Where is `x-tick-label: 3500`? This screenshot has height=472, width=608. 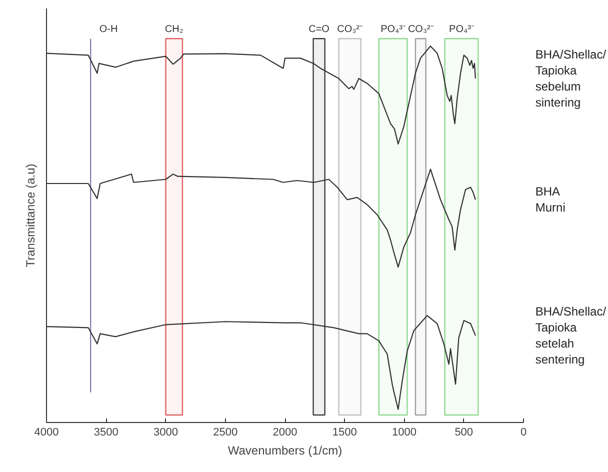 x-tick-label: 3500 is located at coordinates (106, 432).